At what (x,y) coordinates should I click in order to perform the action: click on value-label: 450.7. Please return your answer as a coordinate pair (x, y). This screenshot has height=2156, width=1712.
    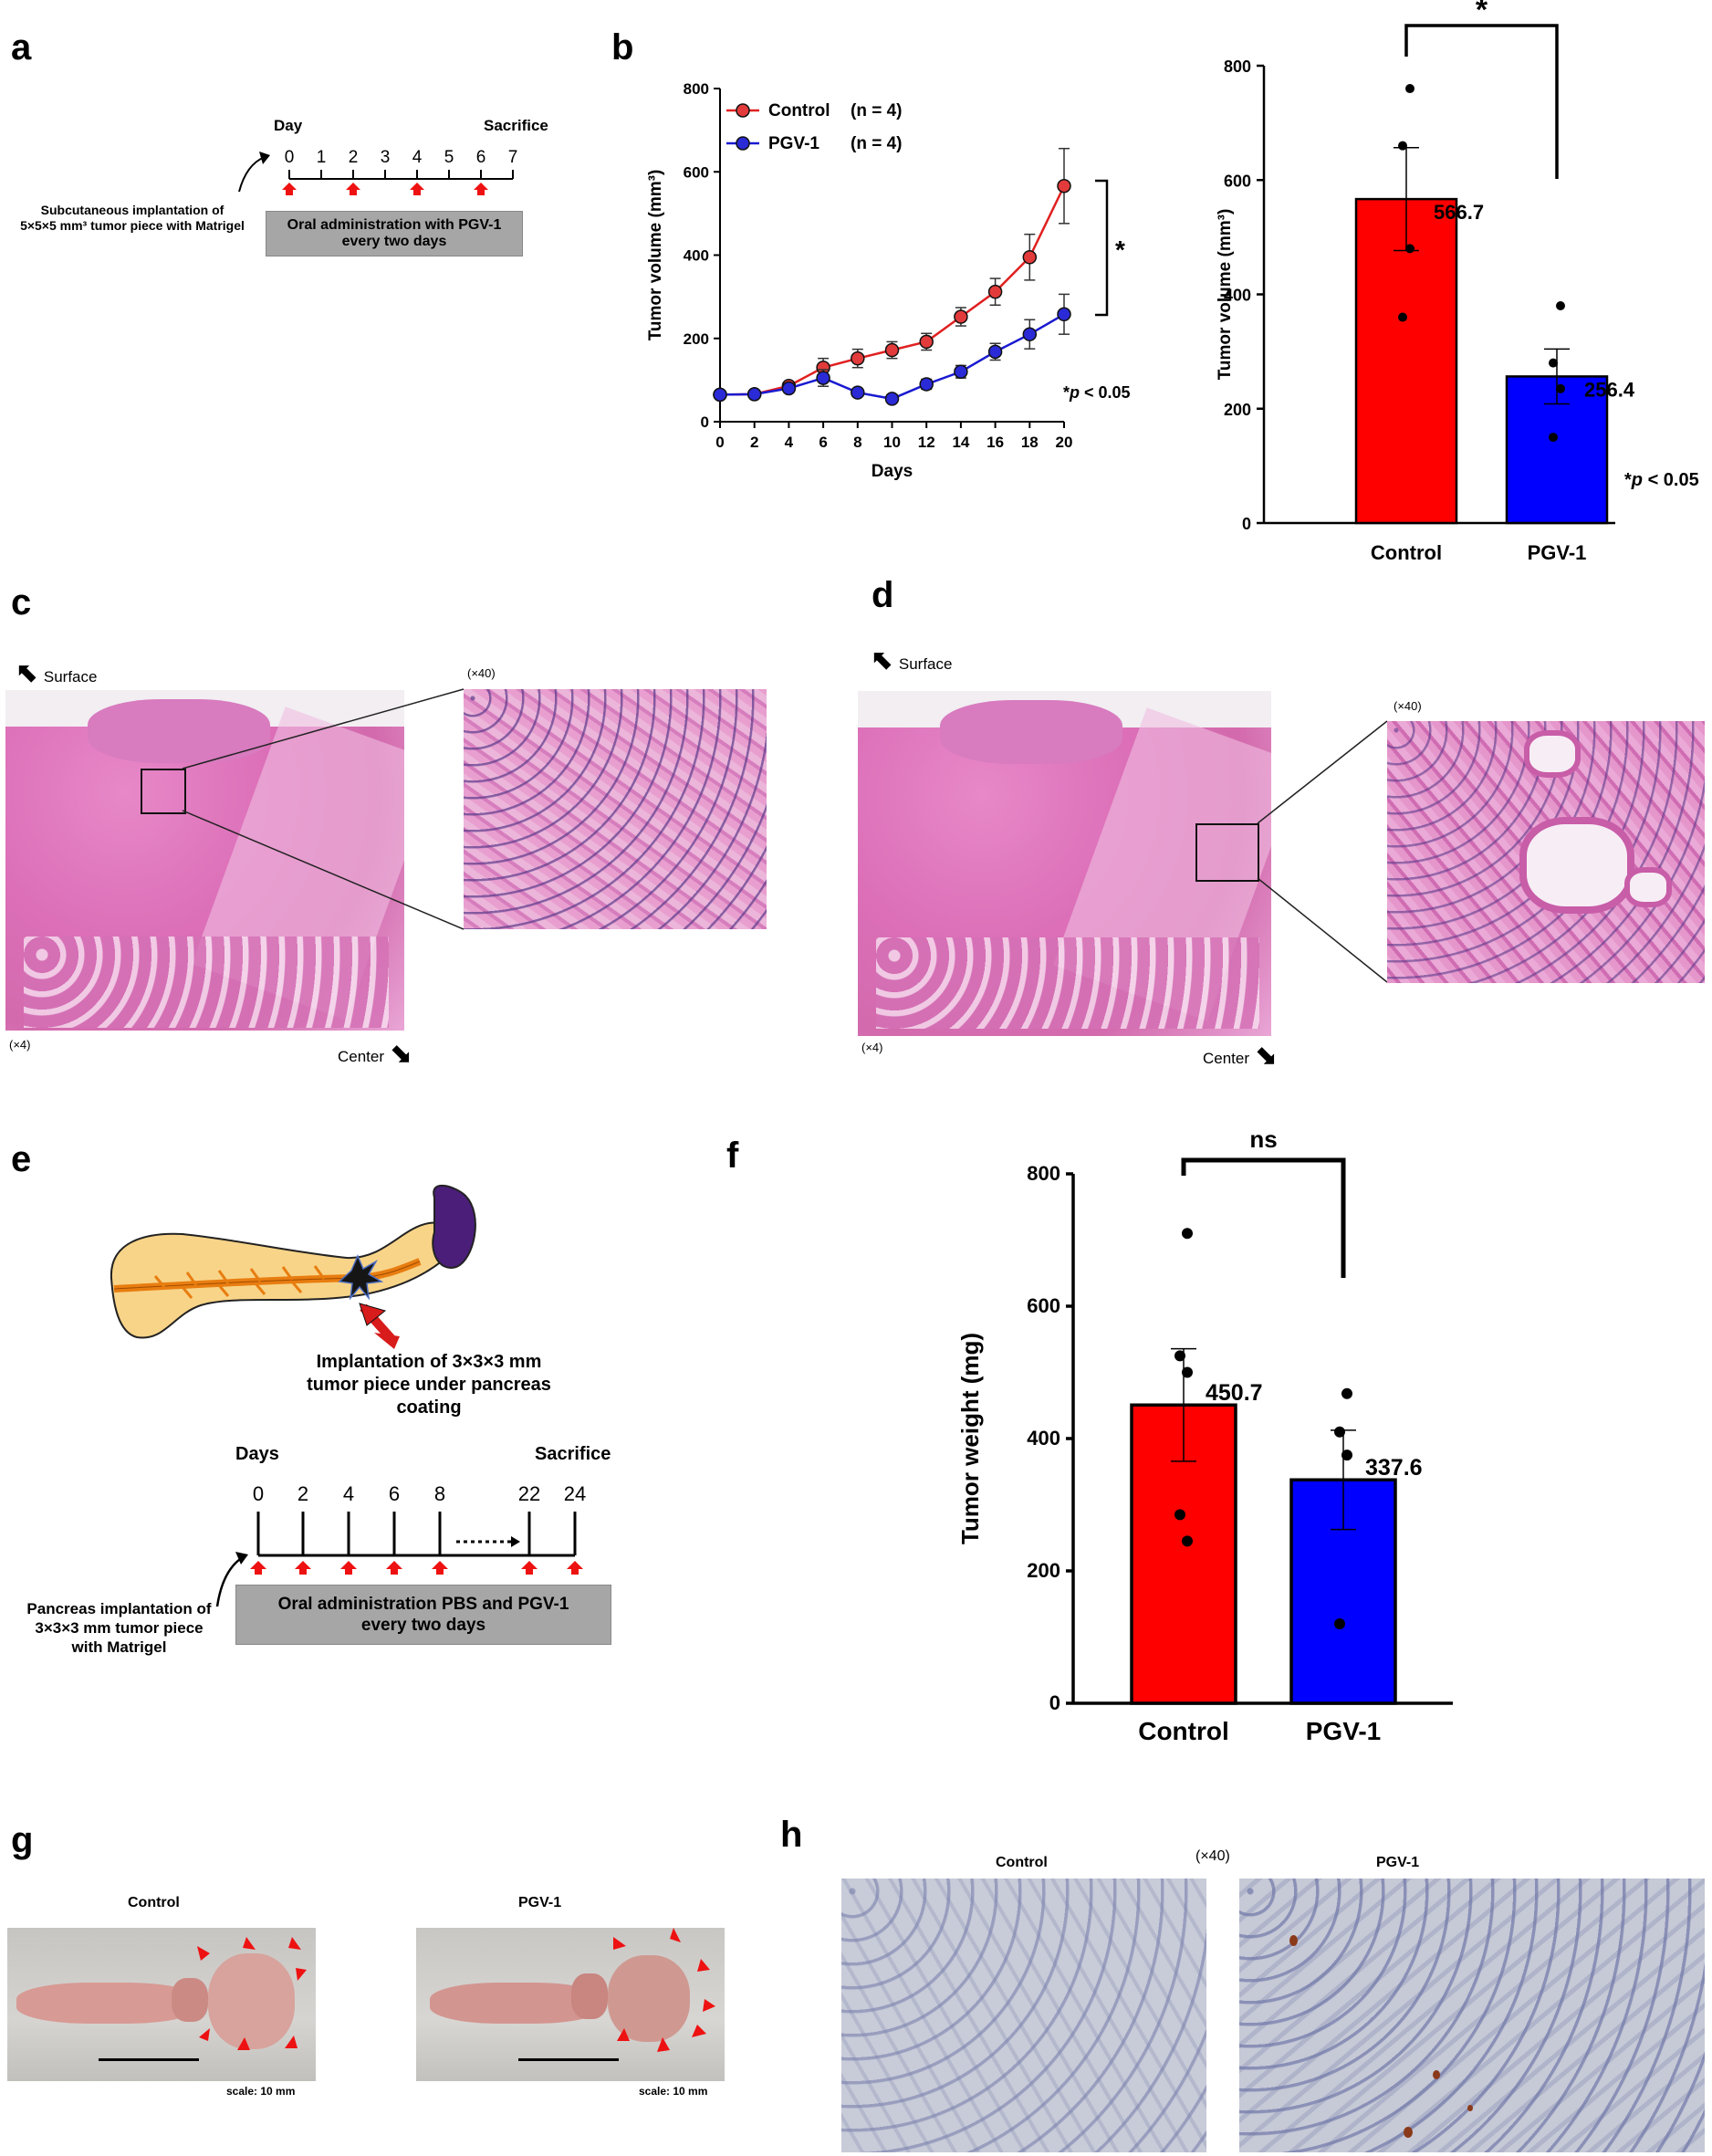
    Looking at the image, I should click on (1234, 1393).